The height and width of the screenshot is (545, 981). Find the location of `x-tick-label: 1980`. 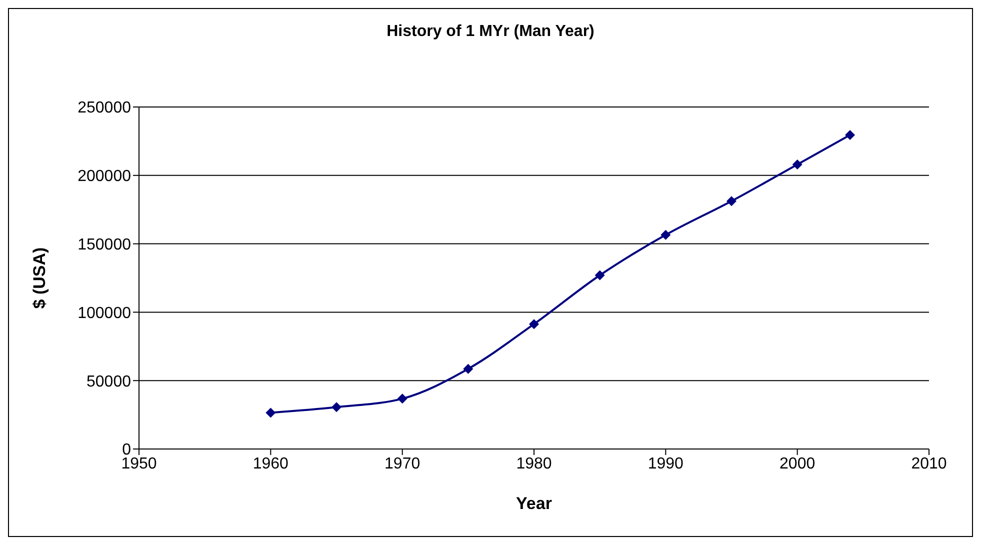

x-tick-label: 1980 is located at coordinates (534, 463).